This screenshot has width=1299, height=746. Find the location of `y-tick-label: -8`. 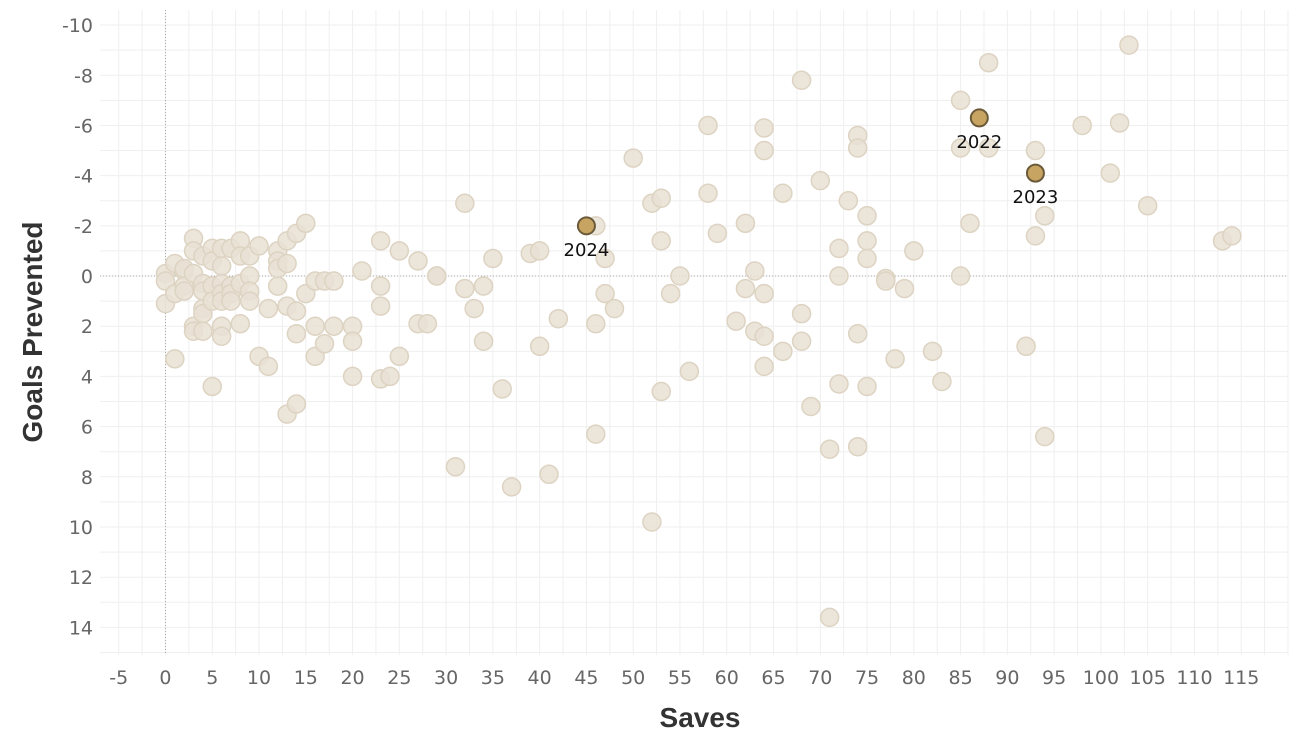

y-tick-label: -8 is located at coordinates (83, 76).